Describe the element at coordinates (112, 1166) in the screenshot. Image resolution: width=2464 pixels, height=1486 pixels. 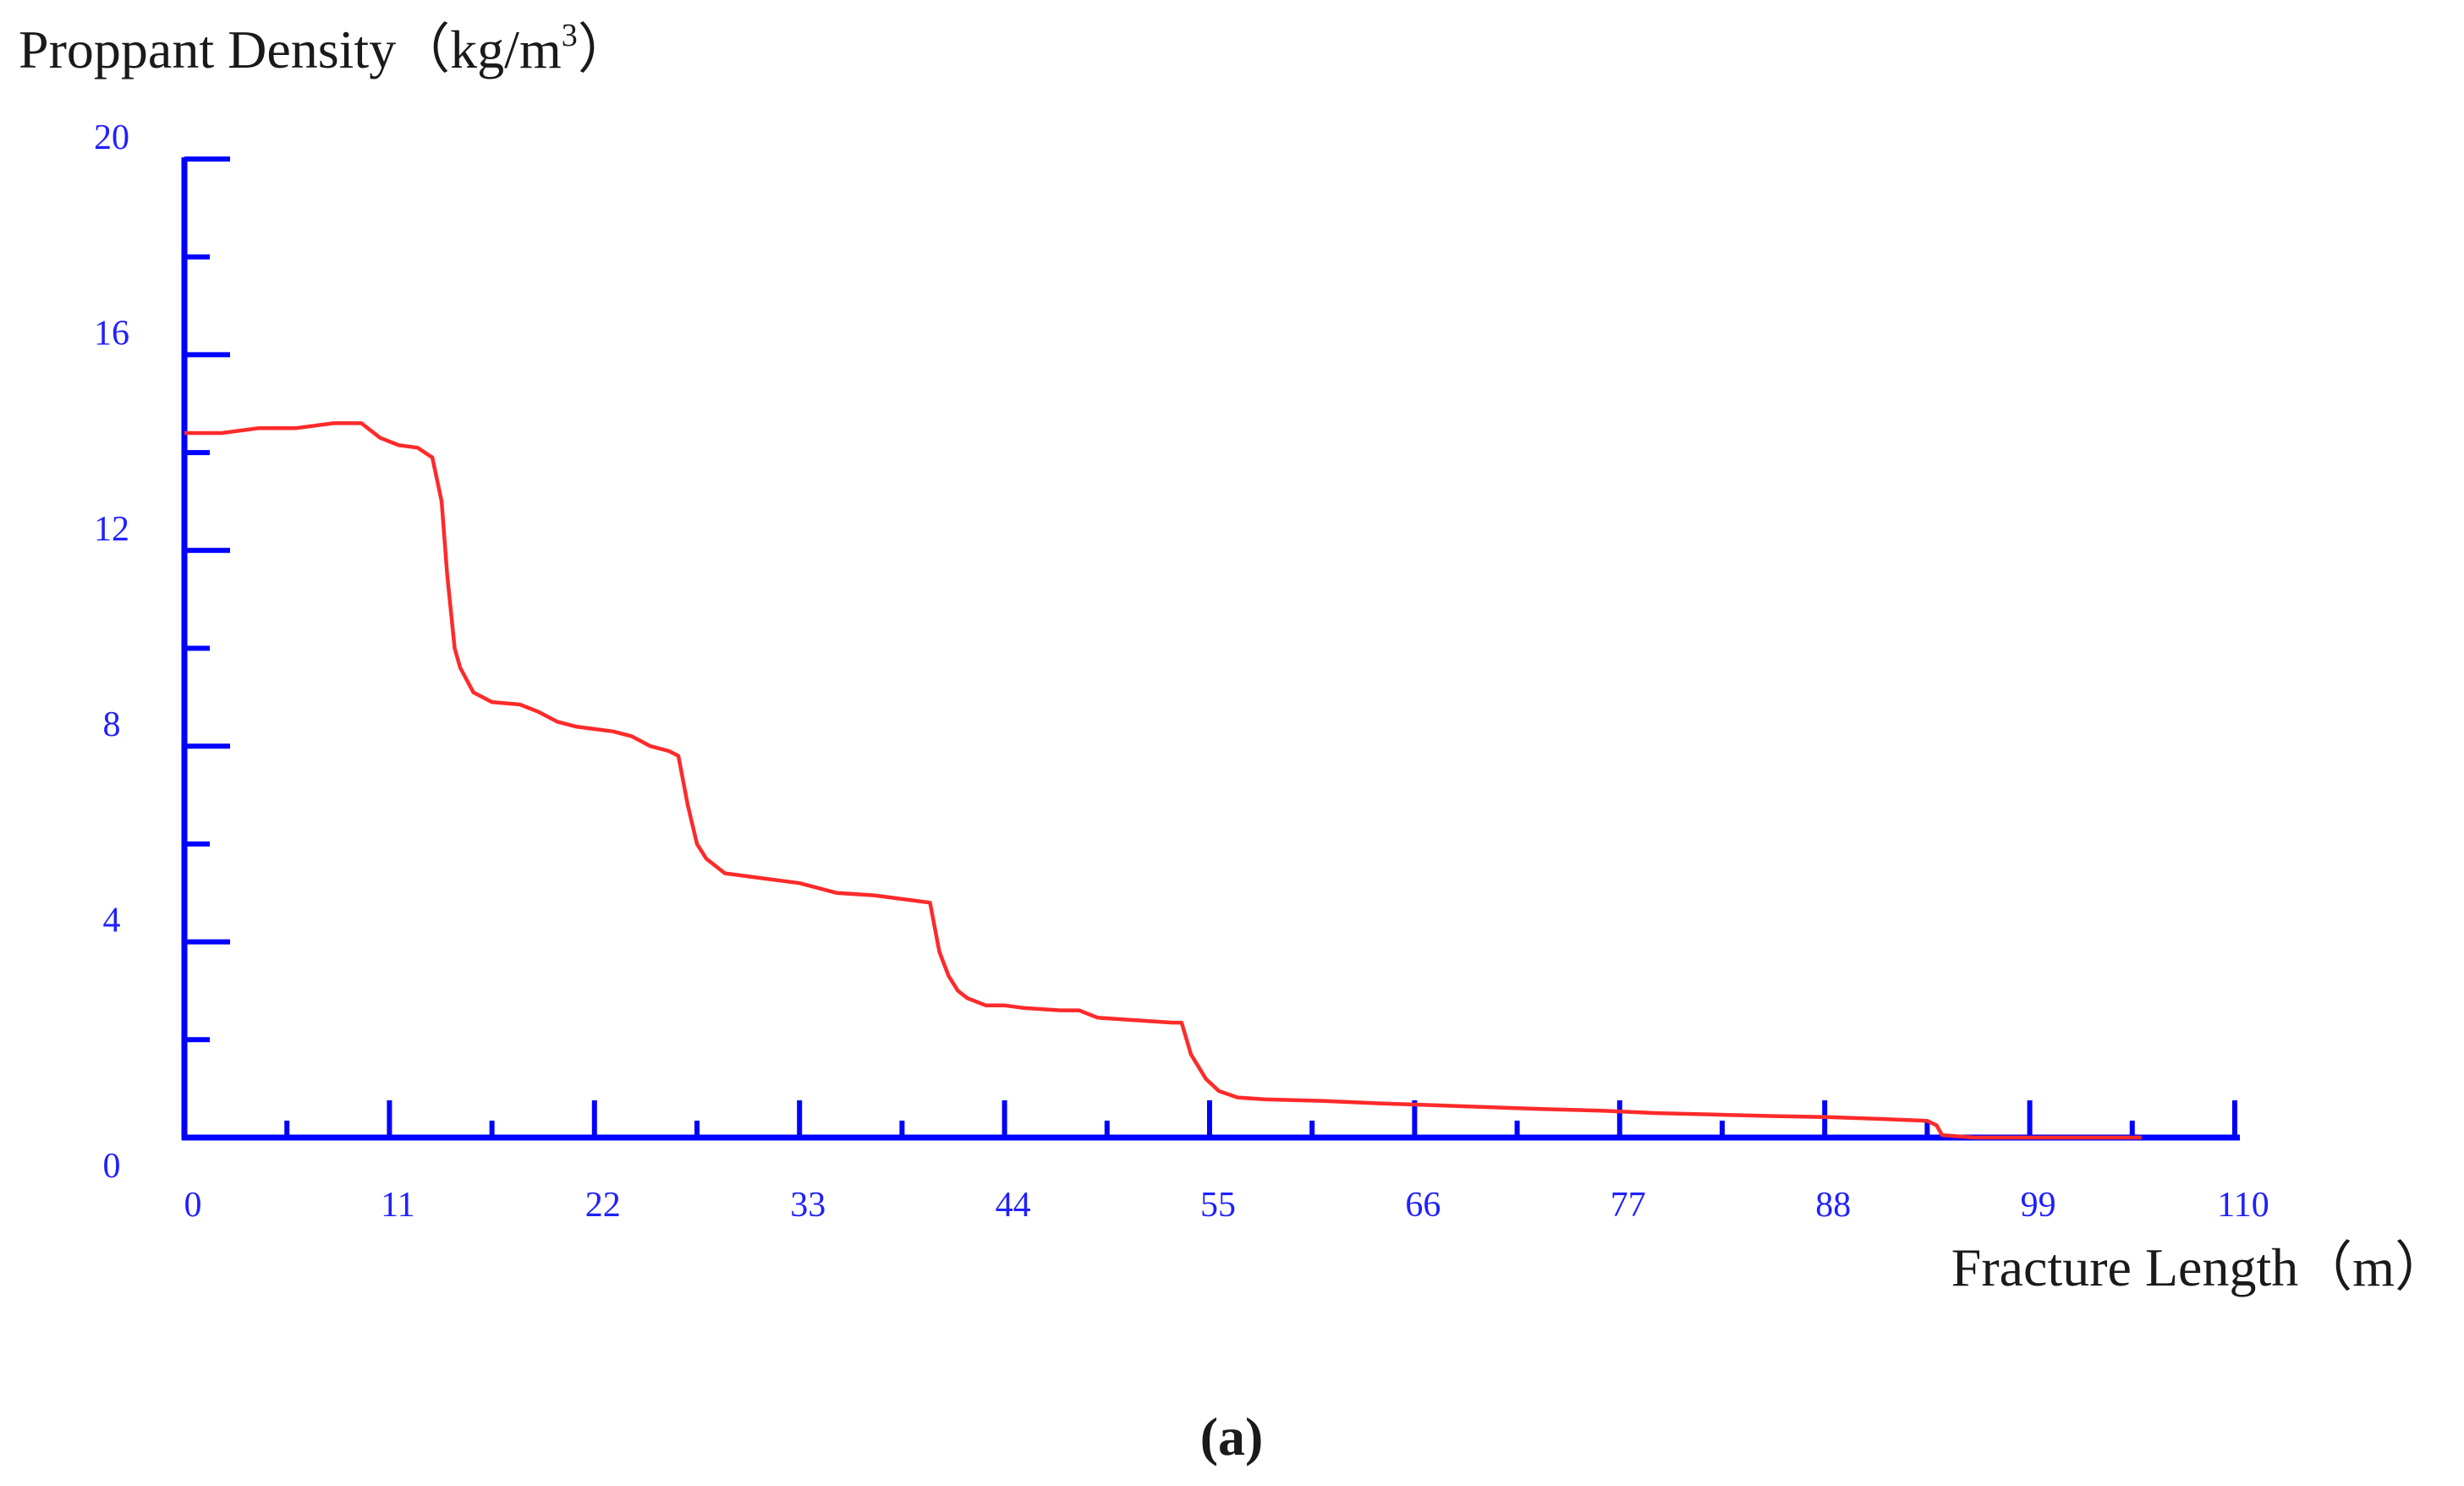
I see `y-tick-label: 0` at that location.